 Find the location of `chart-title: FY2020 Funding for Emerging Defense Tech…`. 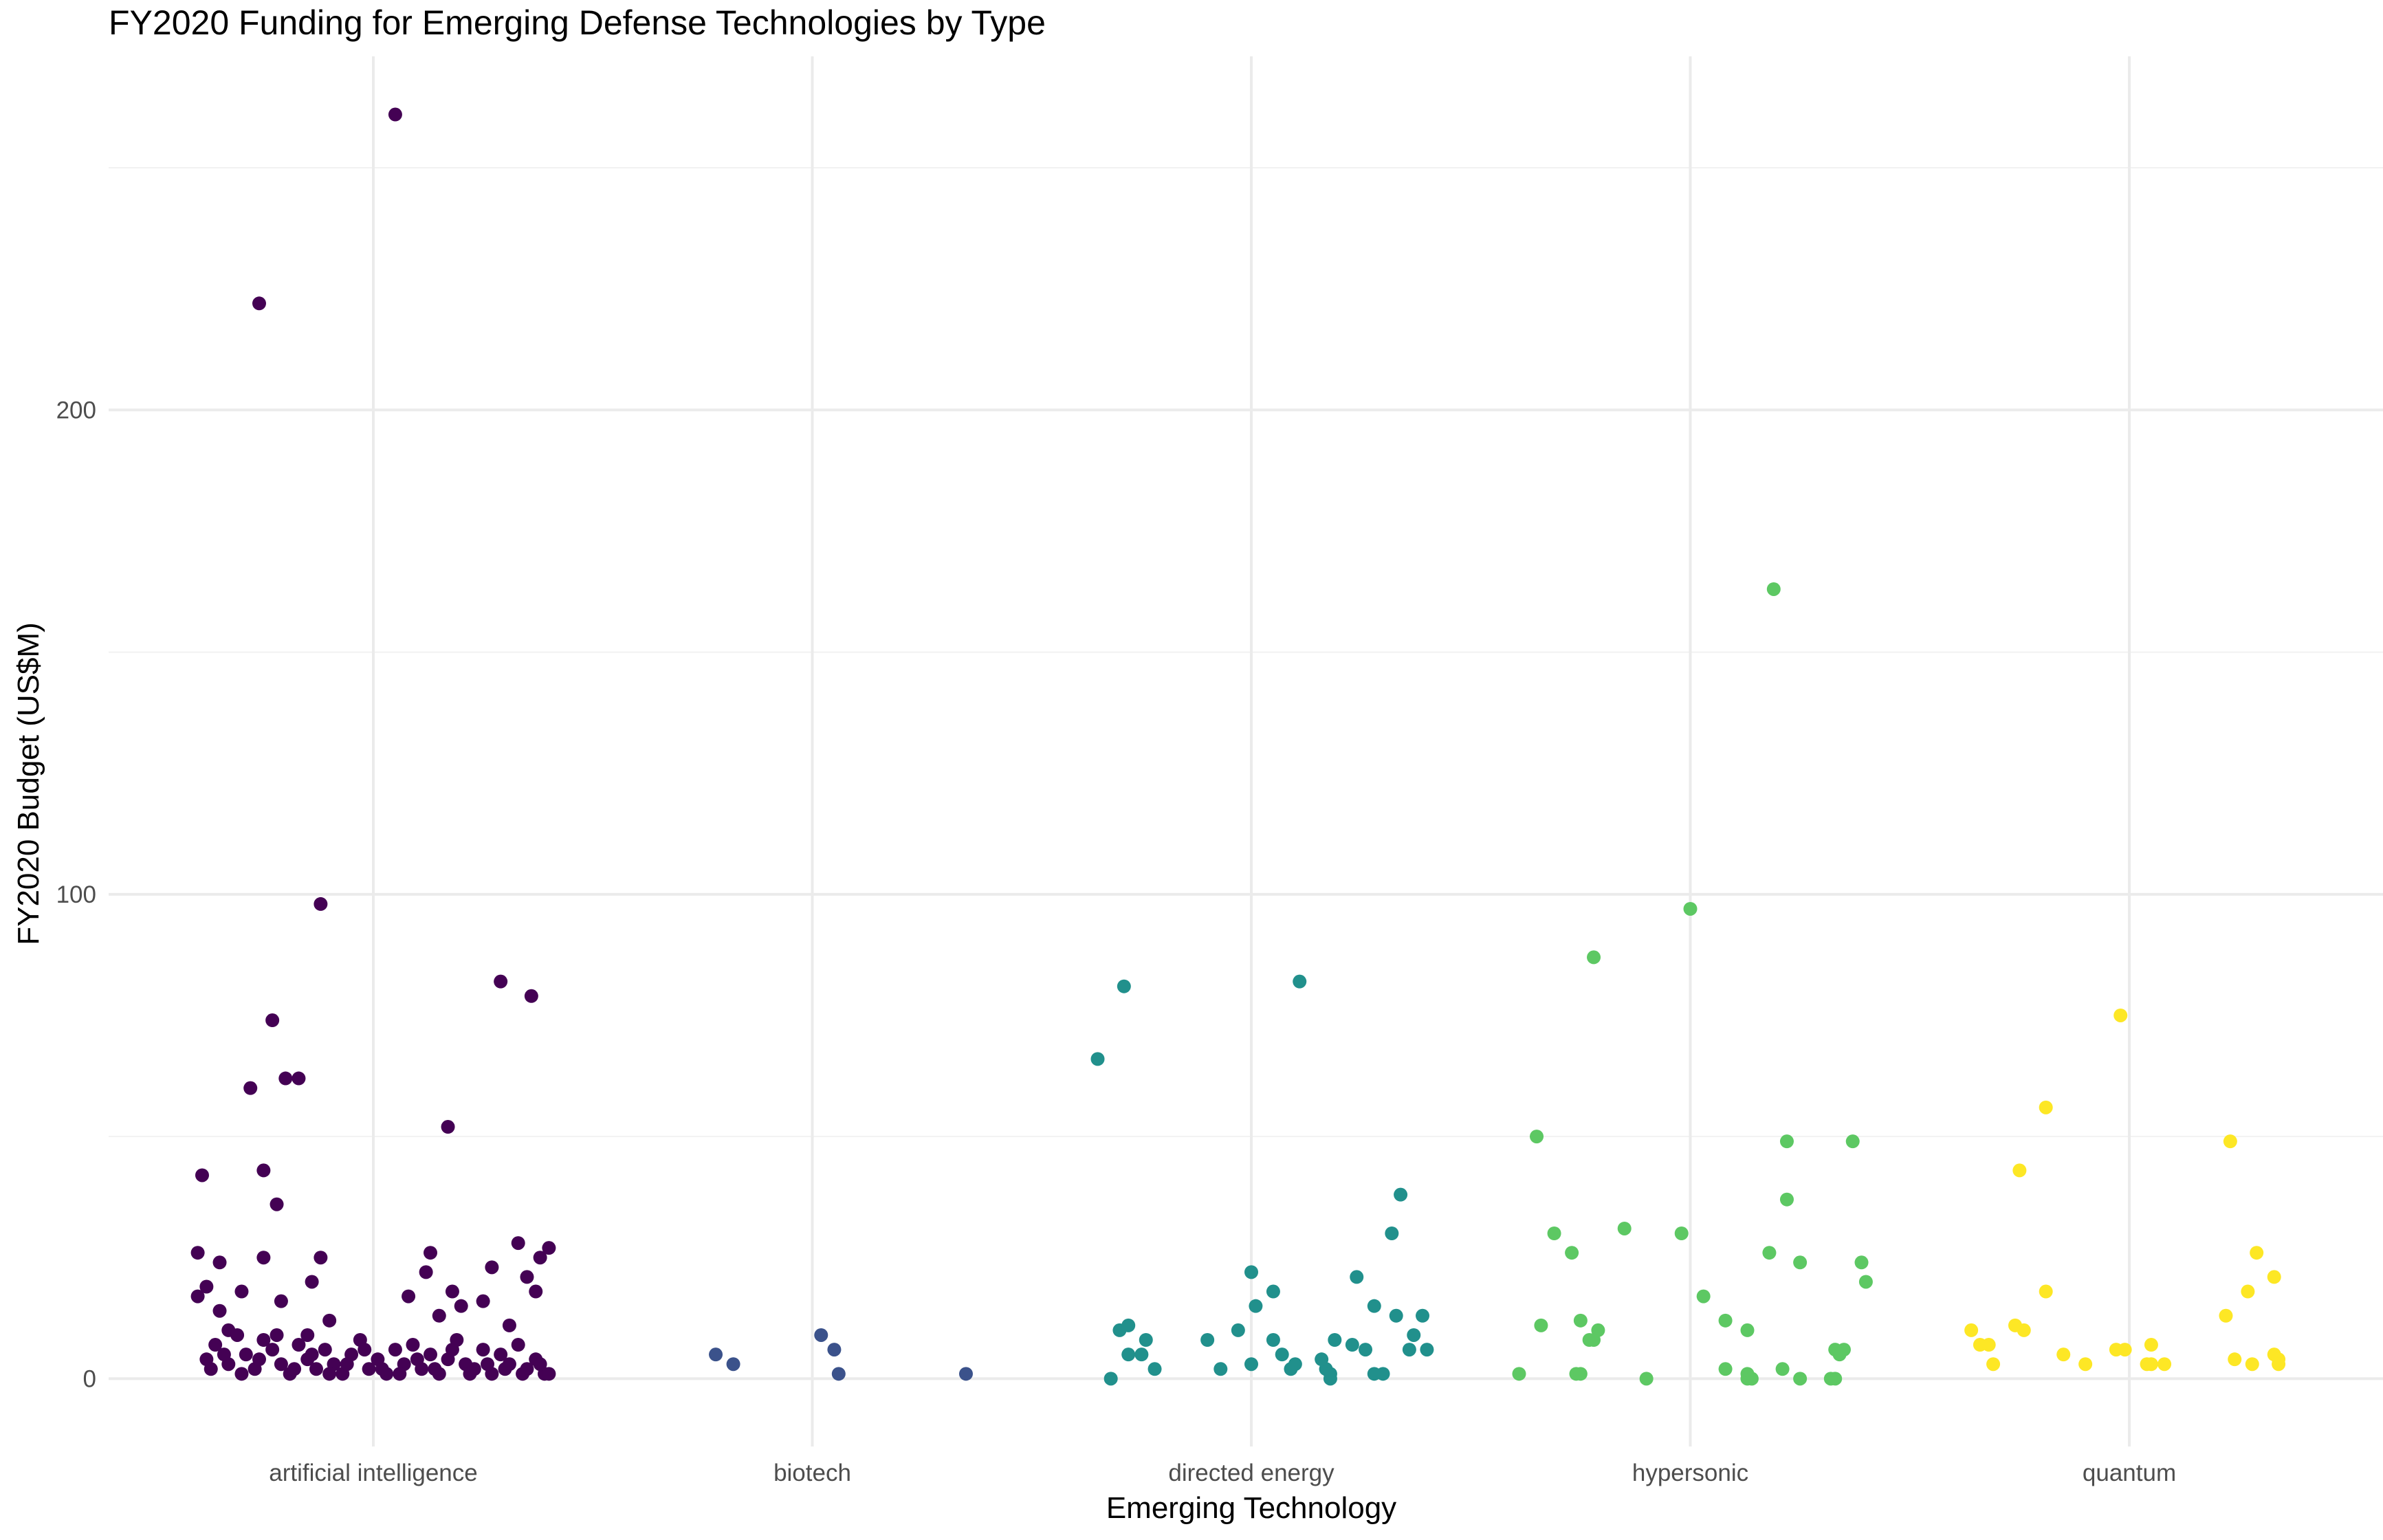

chart-title: FY2020 Funding for Emerging Defense Tech… is located at coordinates (577, 22).